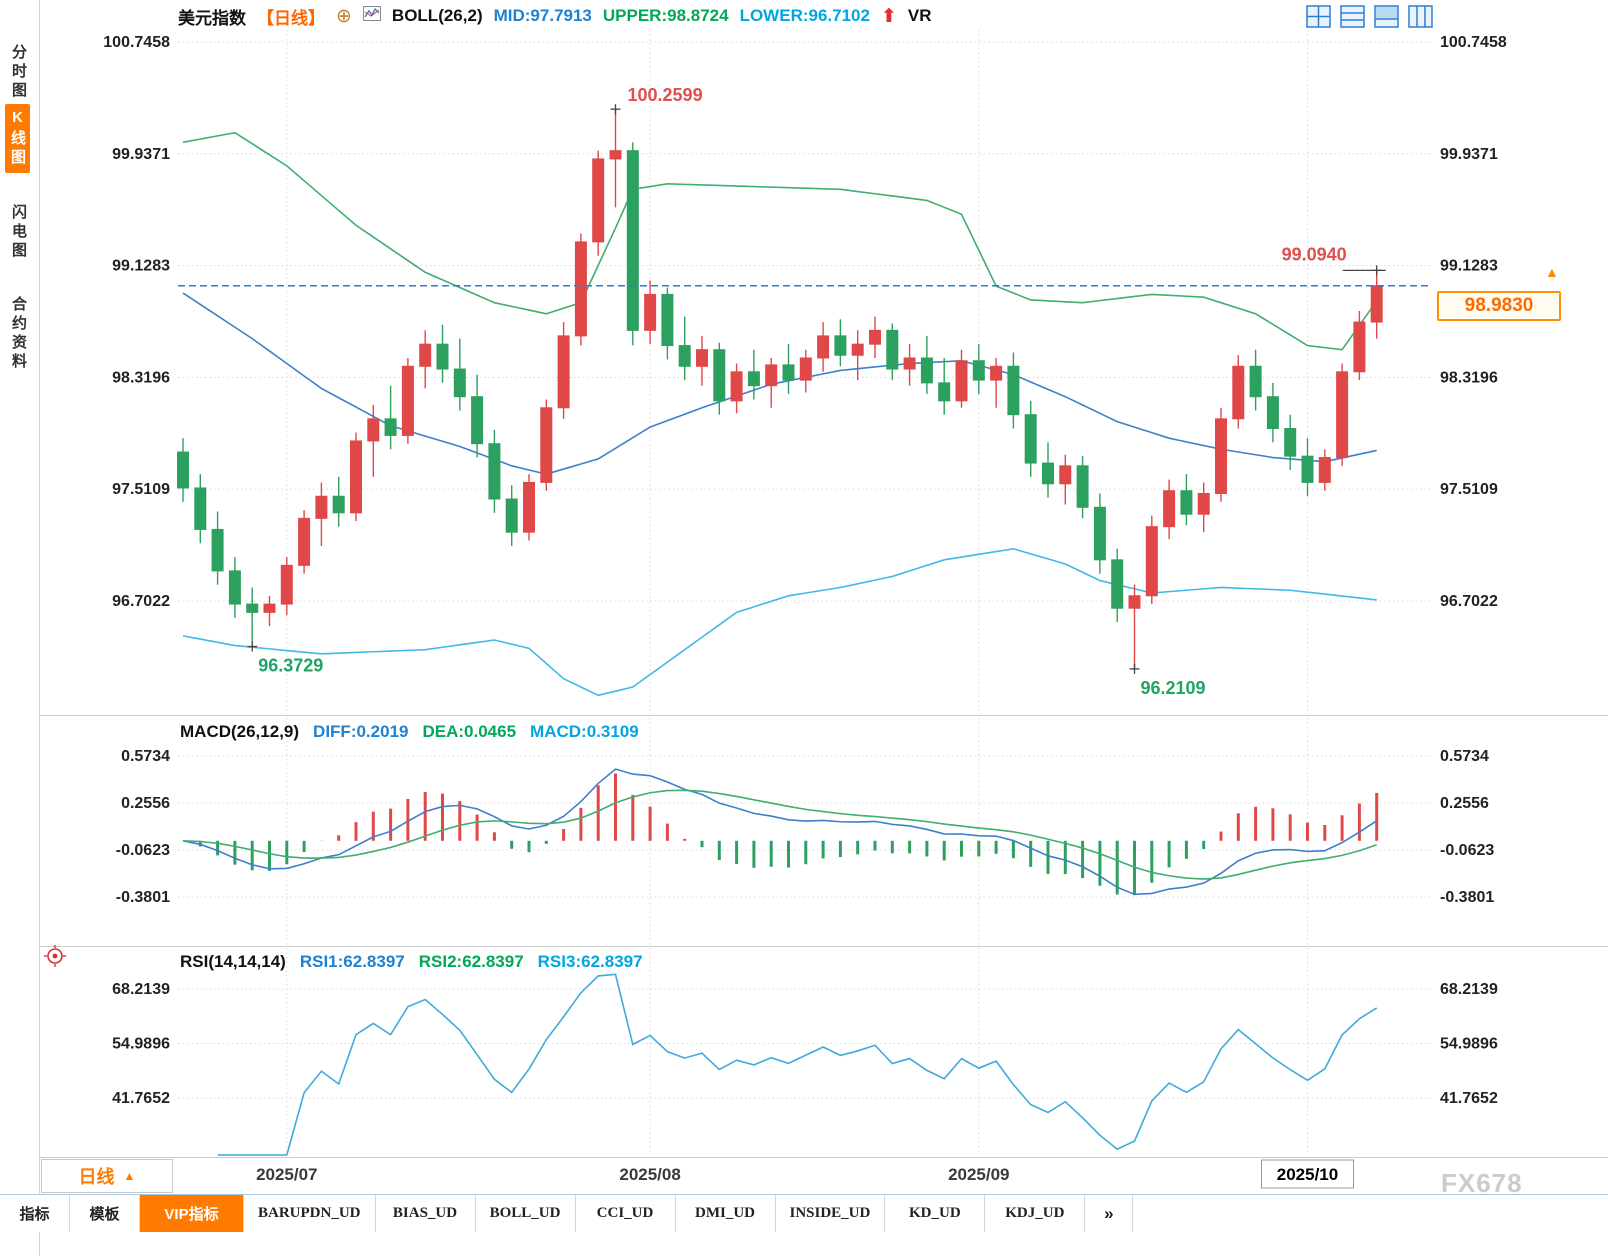  Describe the element at coordinates (344, 16) in the screenshot. I see `add-indicator-icon: ⊕` at that location.